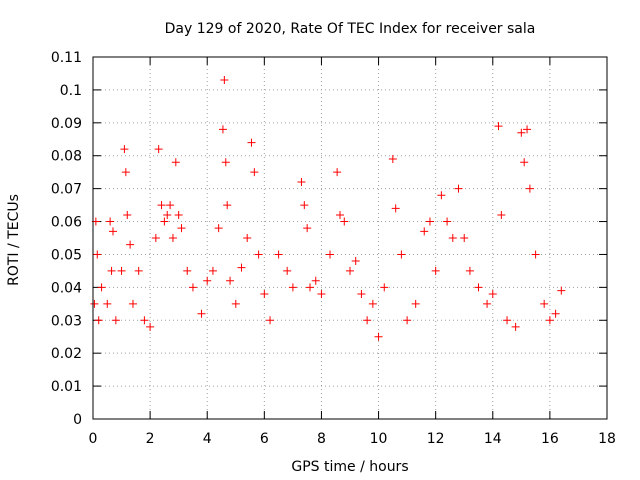 The width and height of the screenshot is (640, 480). Describe the element at coordinates (71, 91) in the screenshot. I see `y-tick-label: 0.1` at that location.